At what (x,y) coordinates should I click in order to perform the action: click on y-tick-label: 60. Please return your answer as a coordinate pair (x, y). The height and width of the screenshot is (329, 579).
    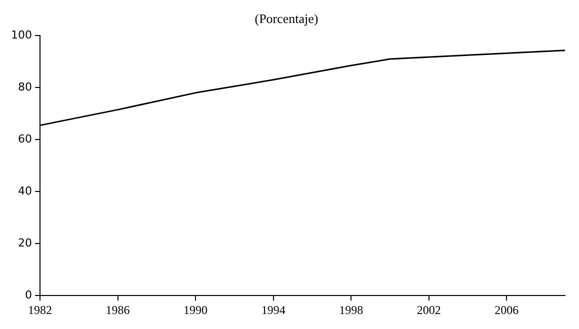
    Looking at the image, I should click on (25, 139).